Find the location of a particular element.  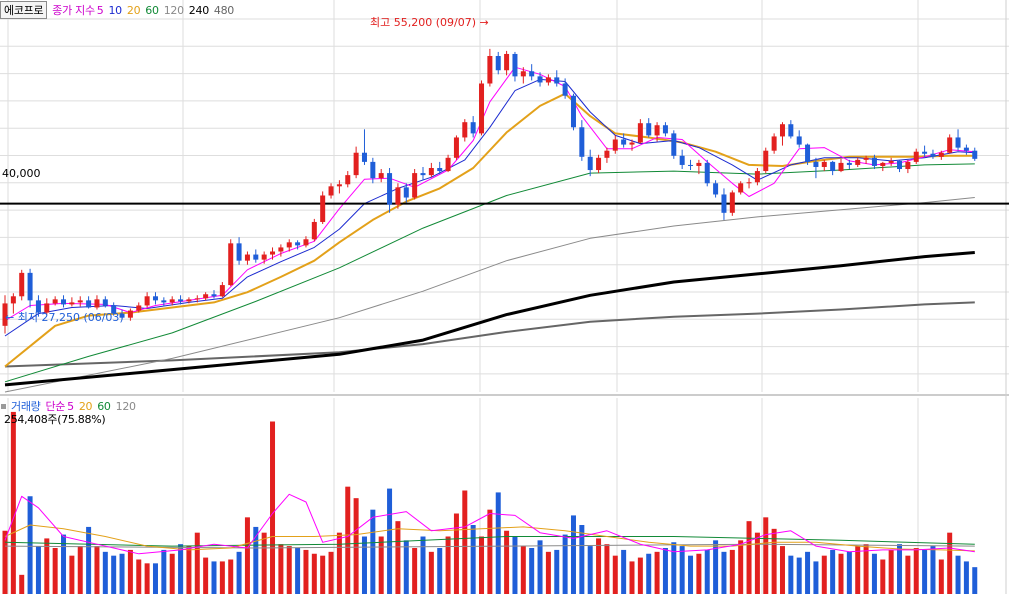

left-arrow-icon: ← is located at coordinates (11, 317).